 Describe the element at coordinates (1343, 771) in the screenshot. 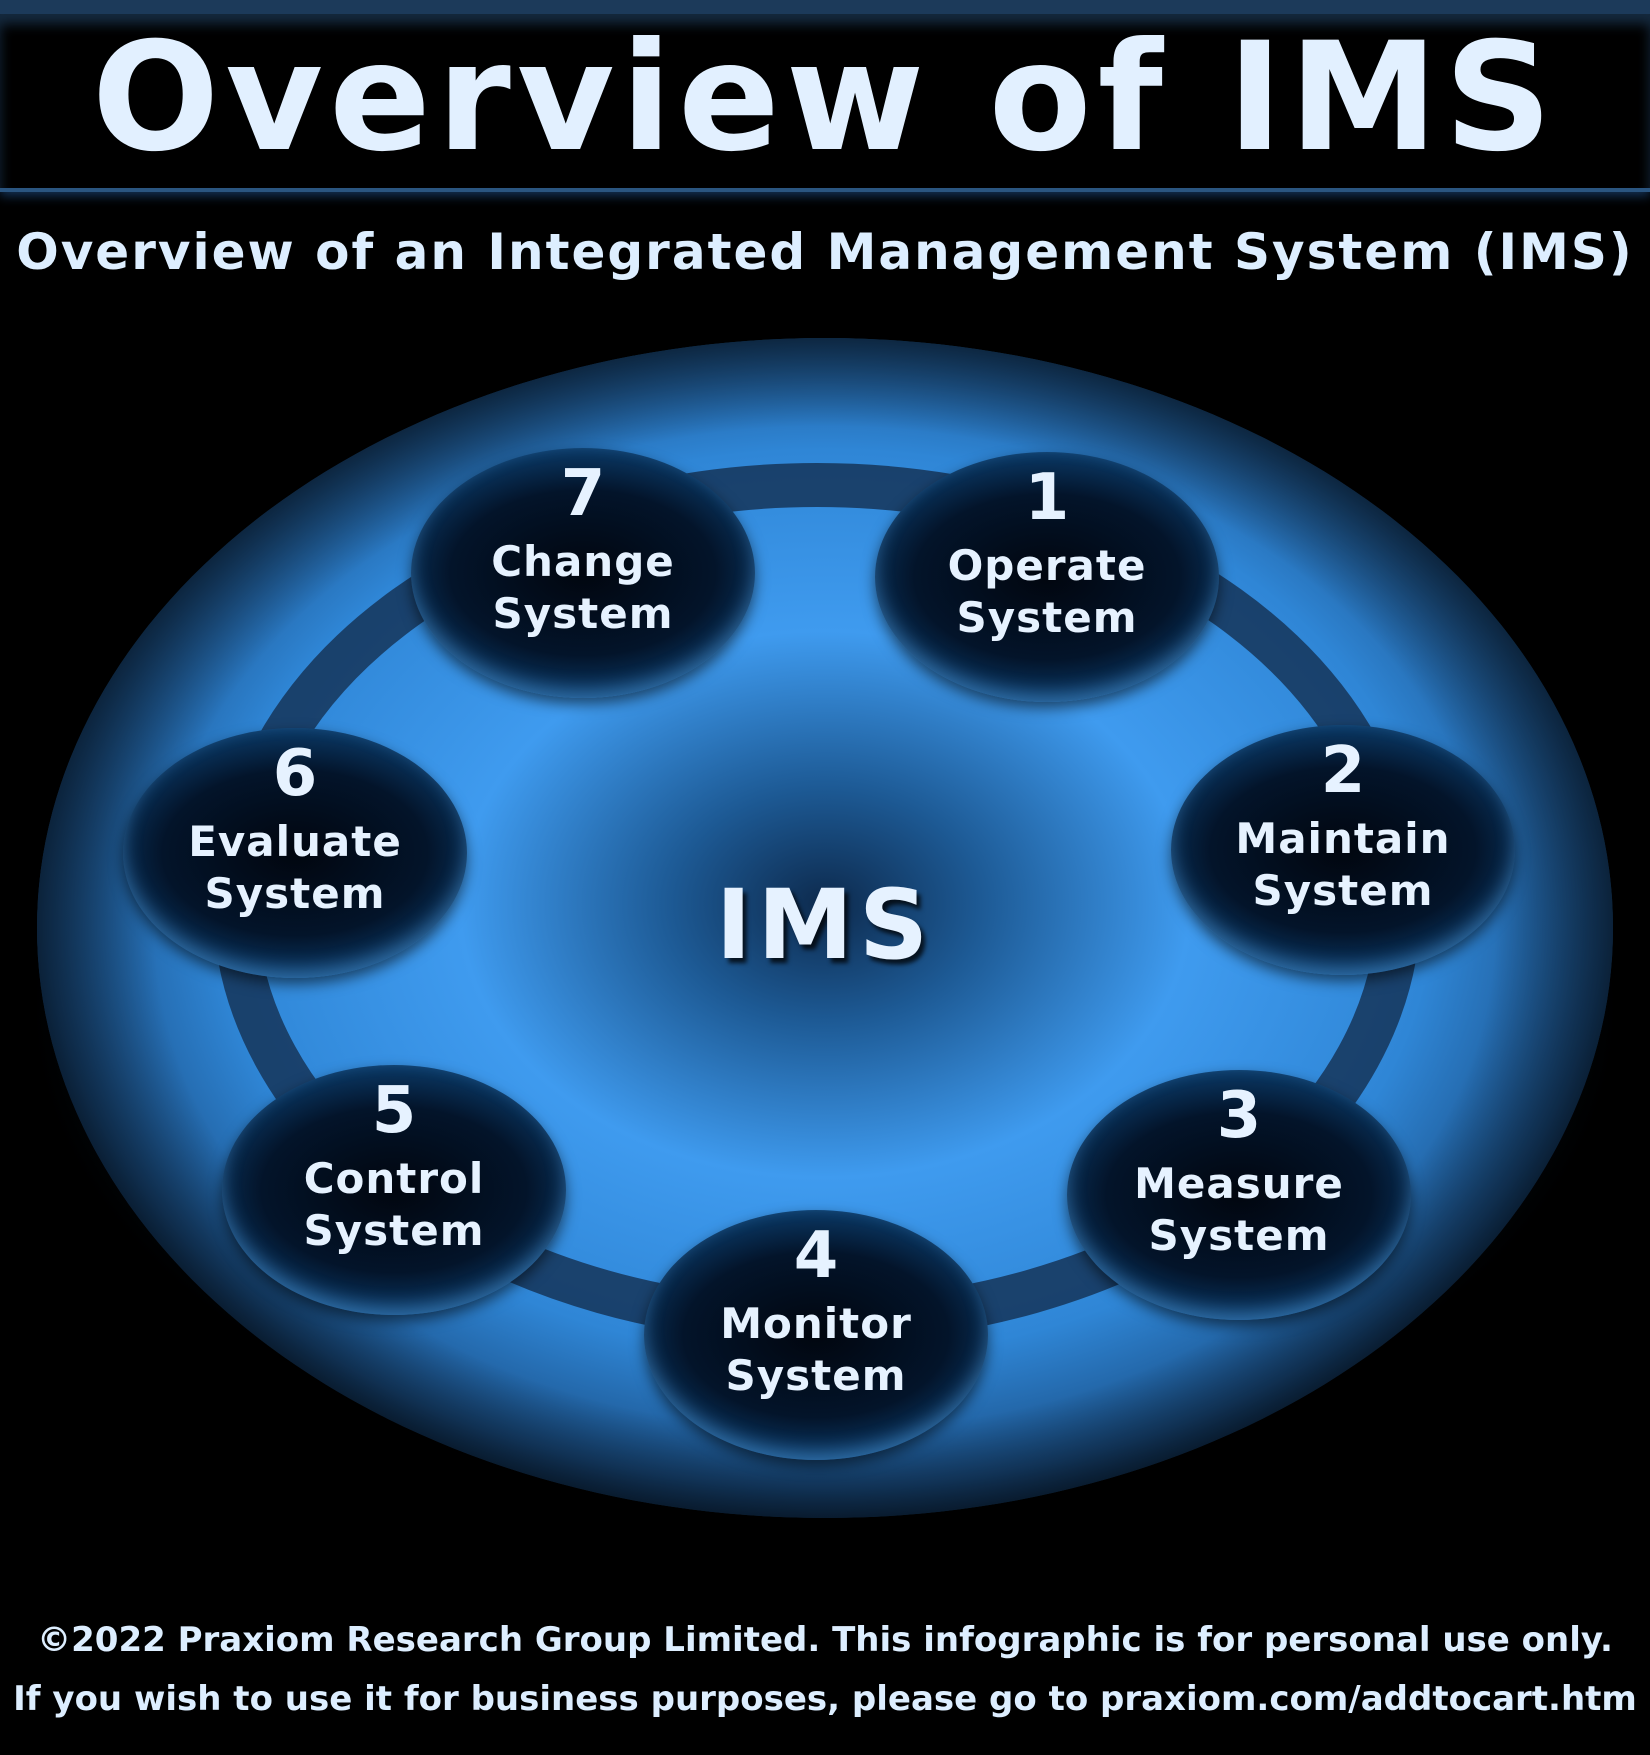

I see `step-number: 2` at that location.